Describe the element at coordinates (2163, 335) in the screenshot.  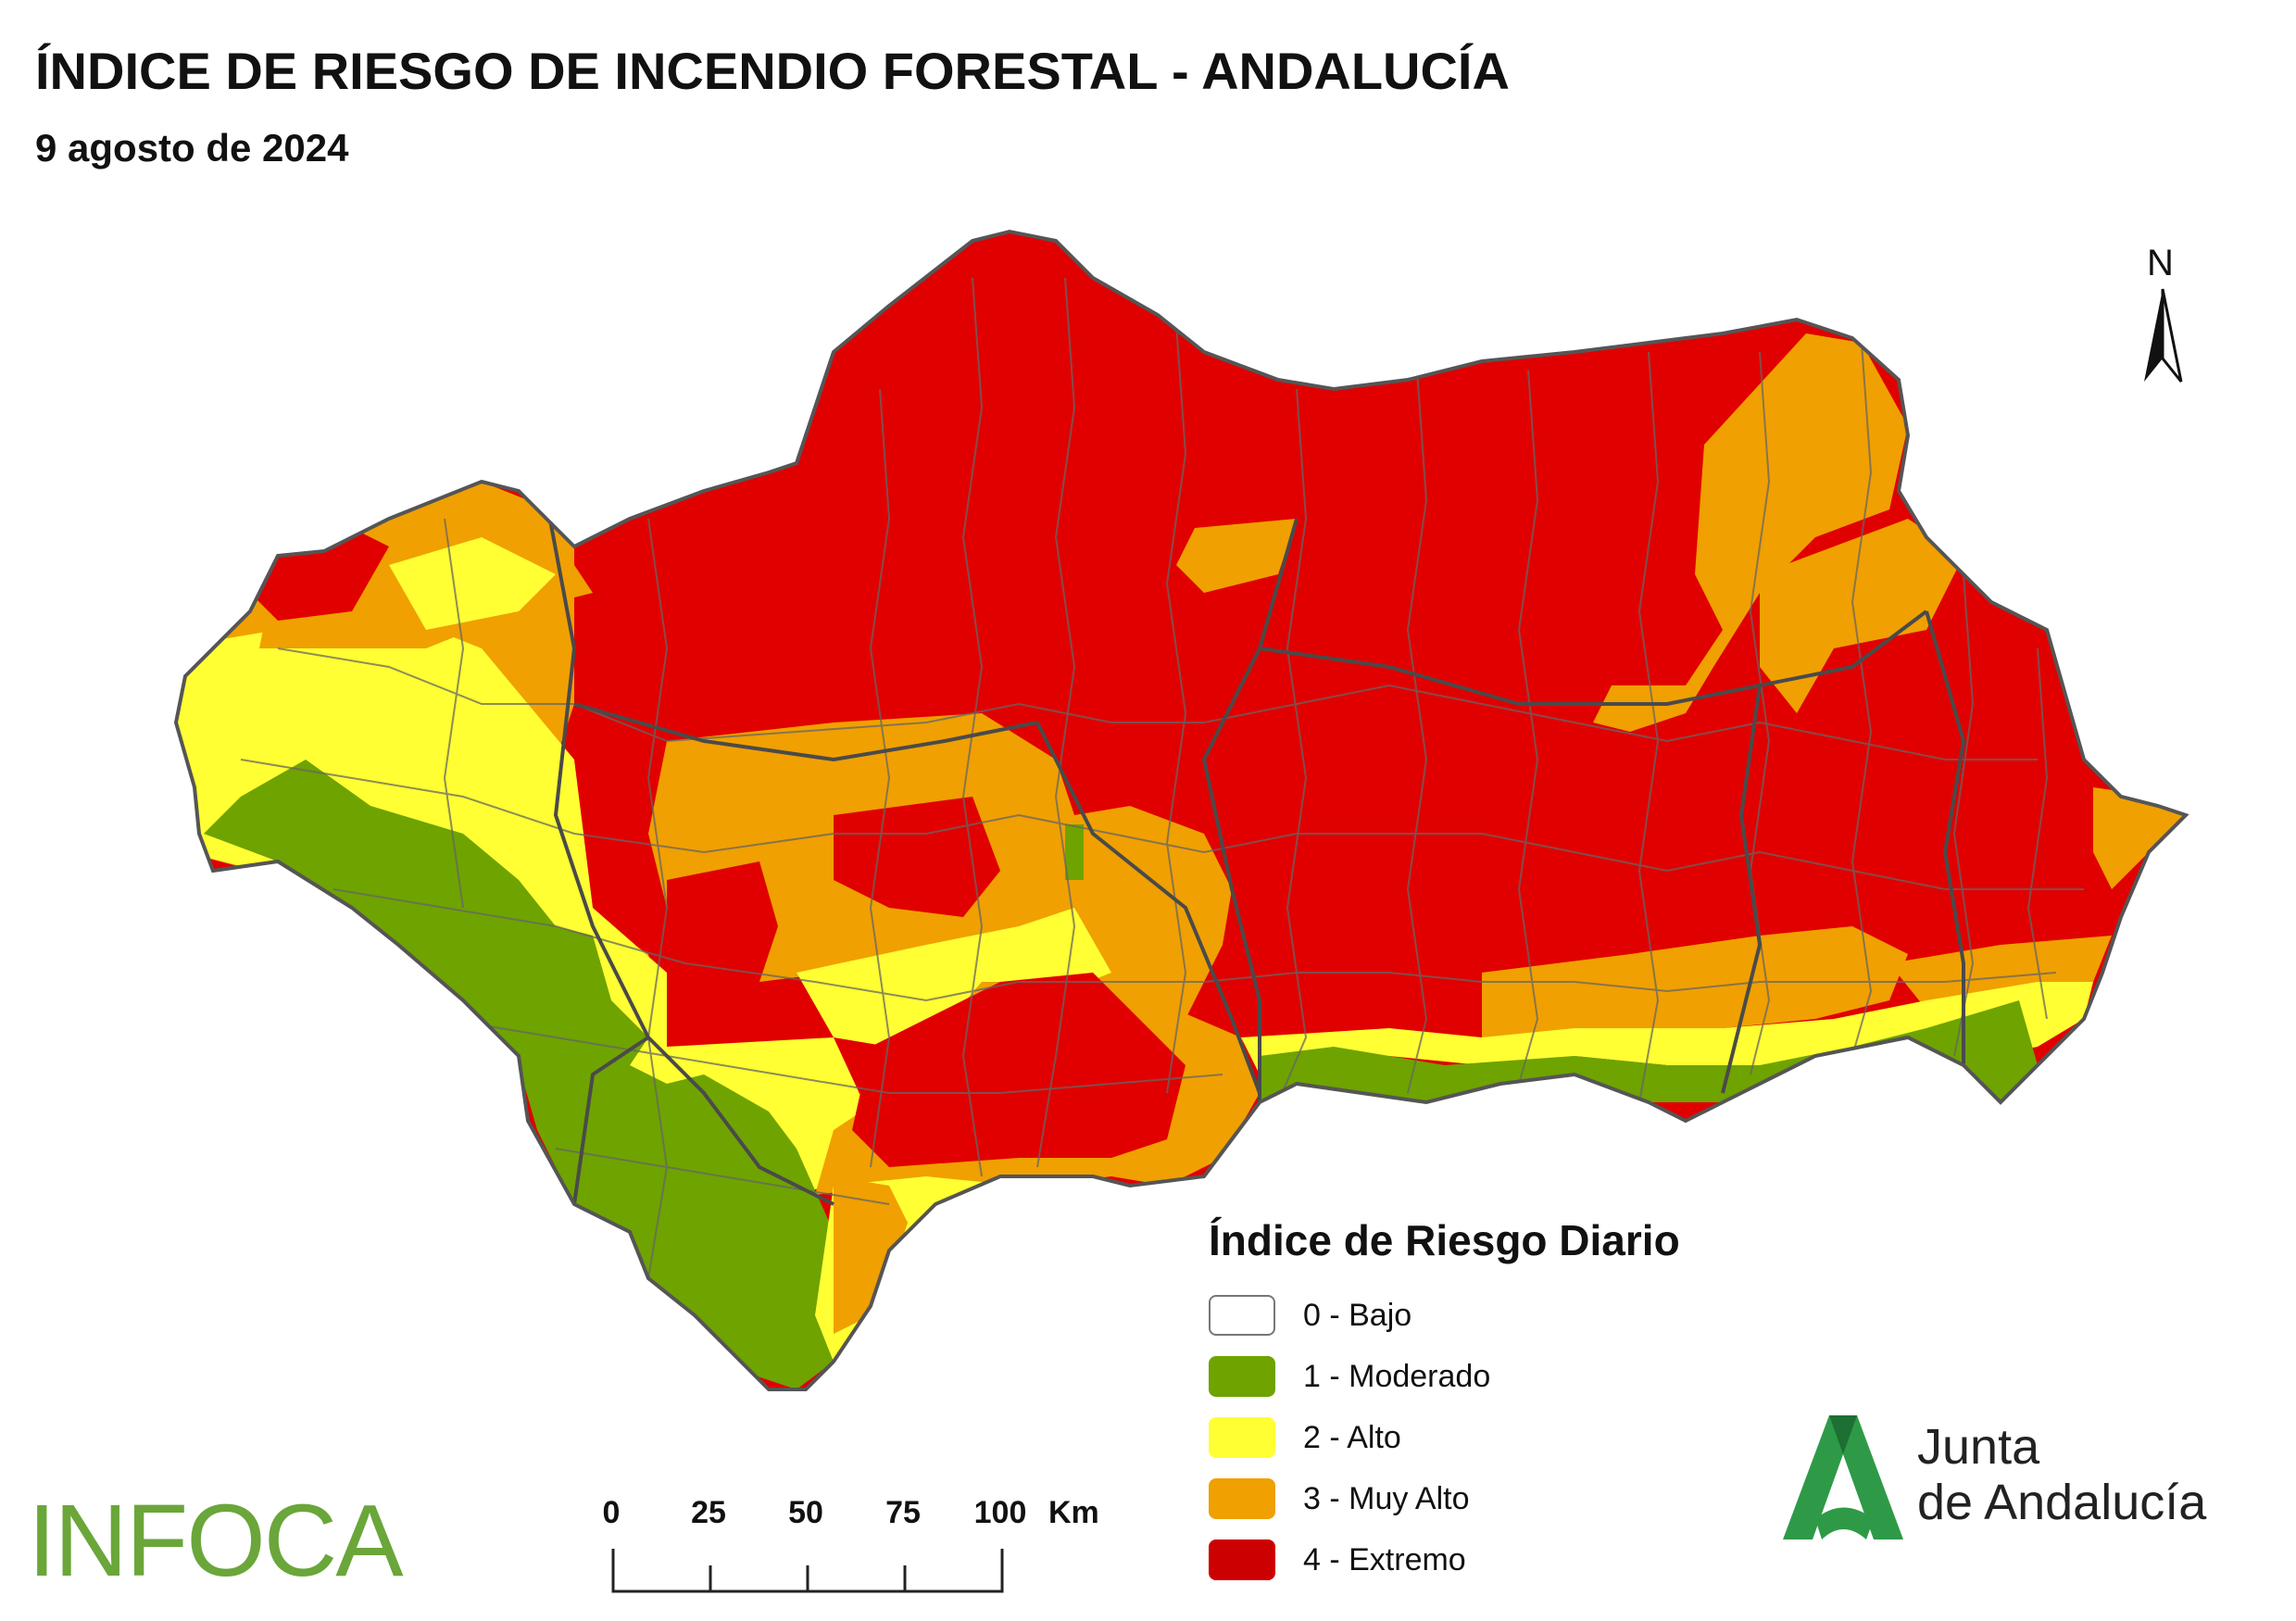
I see `north-arrow-icon` at that location.